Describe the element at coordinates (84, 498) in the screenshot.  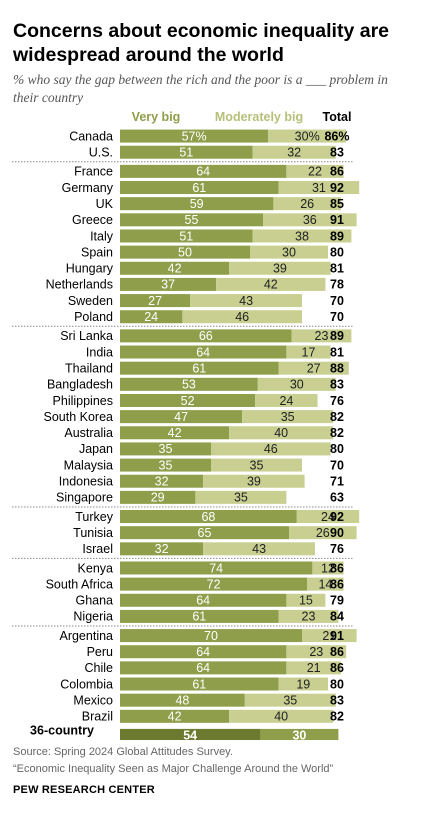
I see `country-label: Singapore` at that location.